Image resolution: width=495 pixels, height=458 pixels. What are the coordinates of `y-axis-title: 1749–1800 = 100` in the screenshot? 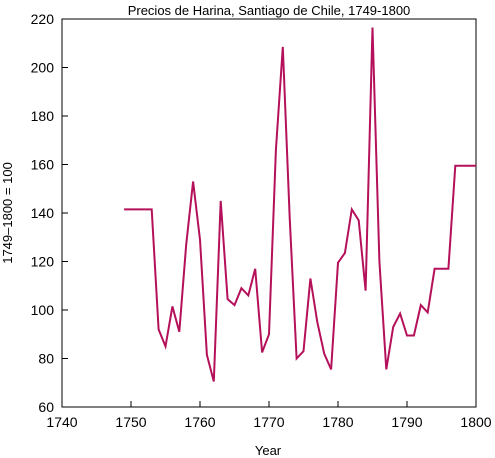 It's located at (7, 213).